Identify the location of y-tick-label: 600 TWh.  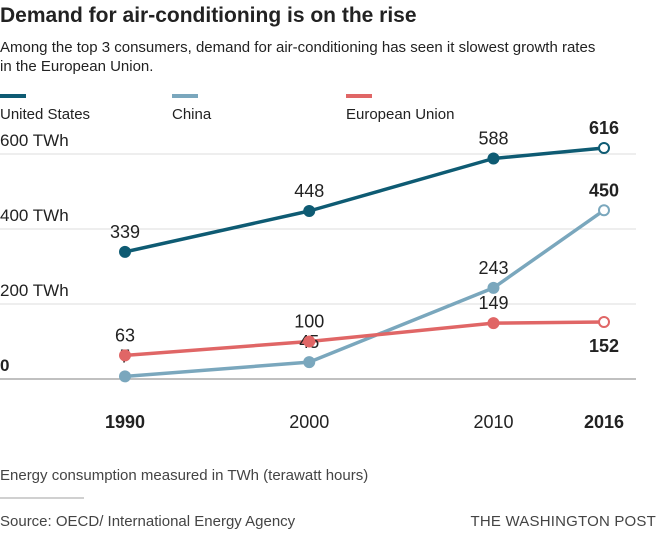
(34, 140).